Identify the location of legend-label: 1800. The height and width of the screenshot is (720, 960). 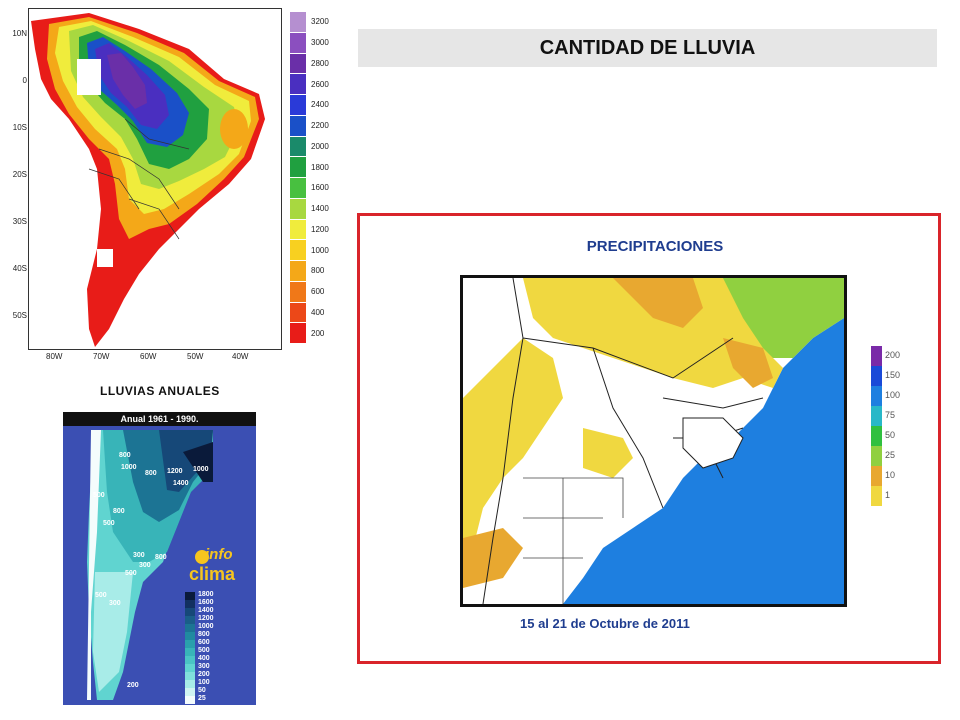
(320, 167).